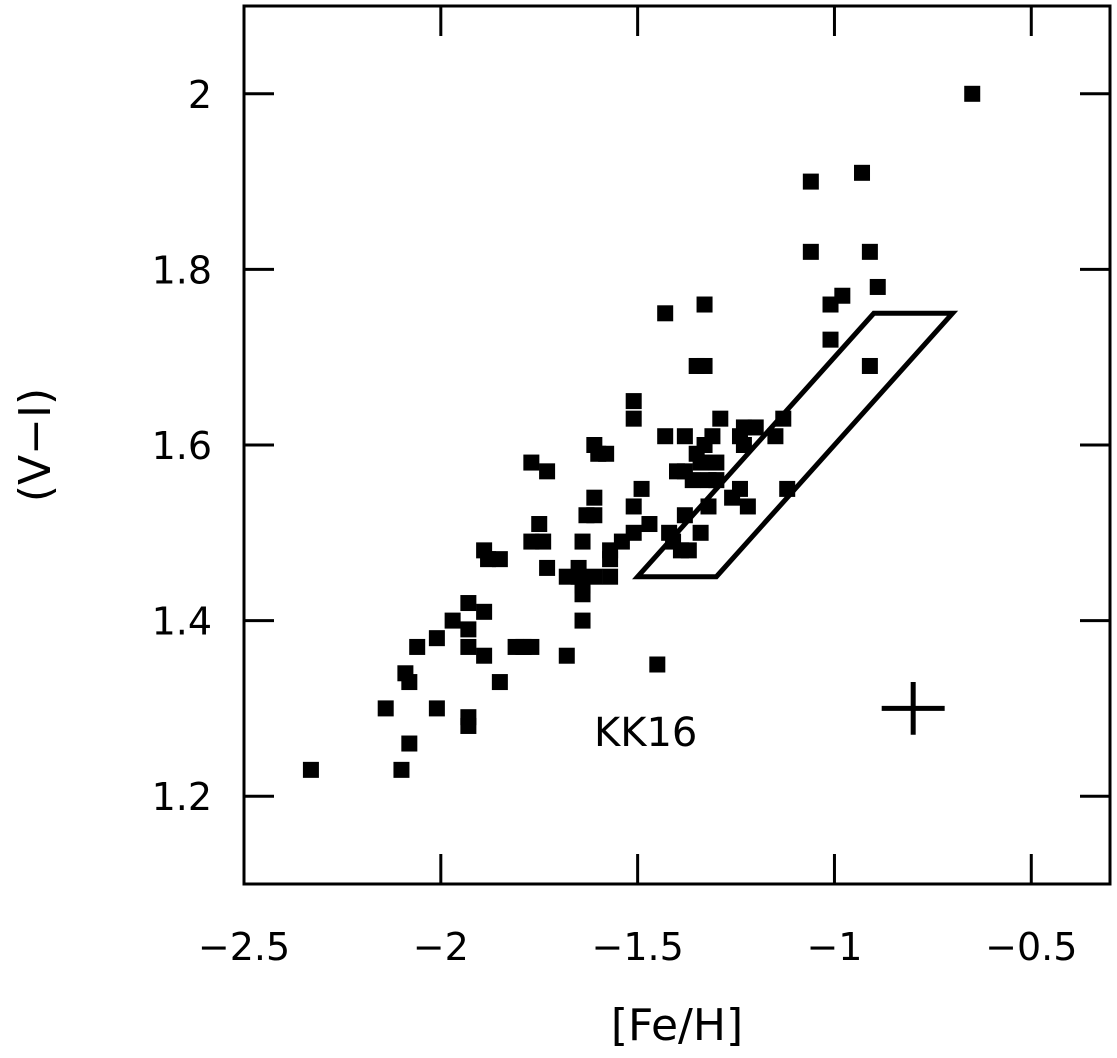 This screenshot has height=1058, width=1117. What do you see at coordinates (200, 95) in the screenshot?
I see `y-tick-label: 2` at bounding box center [200, 95].